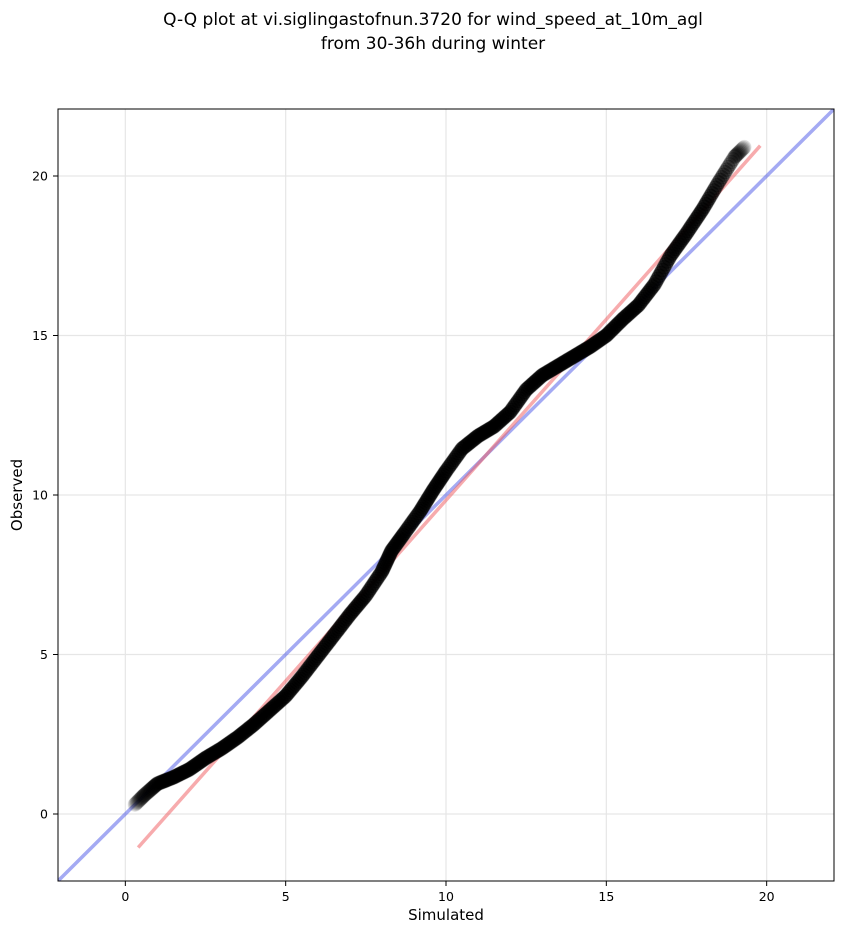 This screenshot has width=843, height=934. I want to click on x-tick-label: 15, so click(606, 896).